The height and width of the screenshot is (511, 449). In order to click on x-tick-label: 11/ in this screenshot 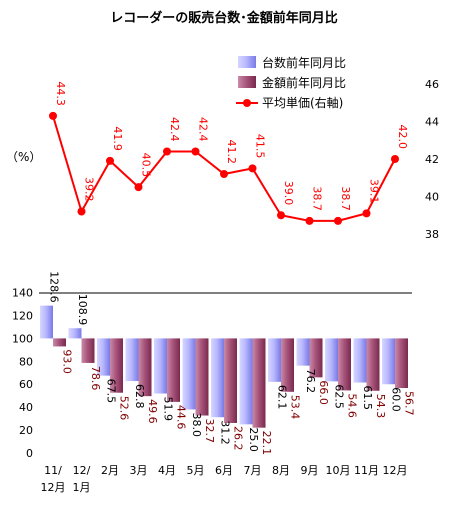, I will do `click(53, 470)`.